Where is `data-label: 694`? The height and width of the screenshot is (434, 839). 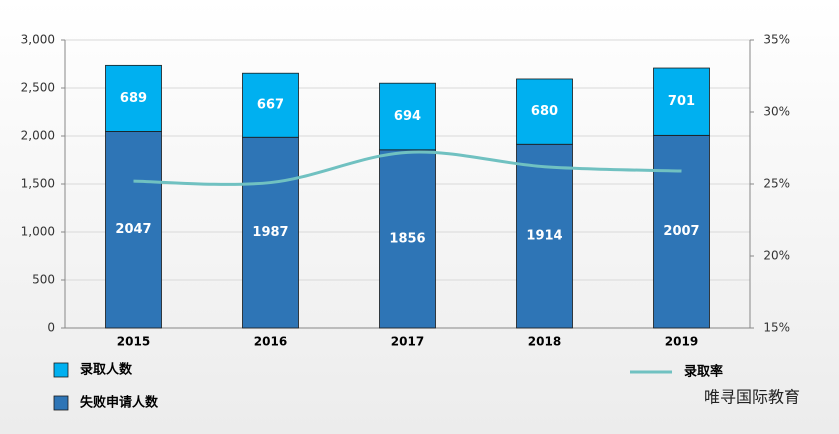
data-label: 694 is located at coordinates (407, 116).